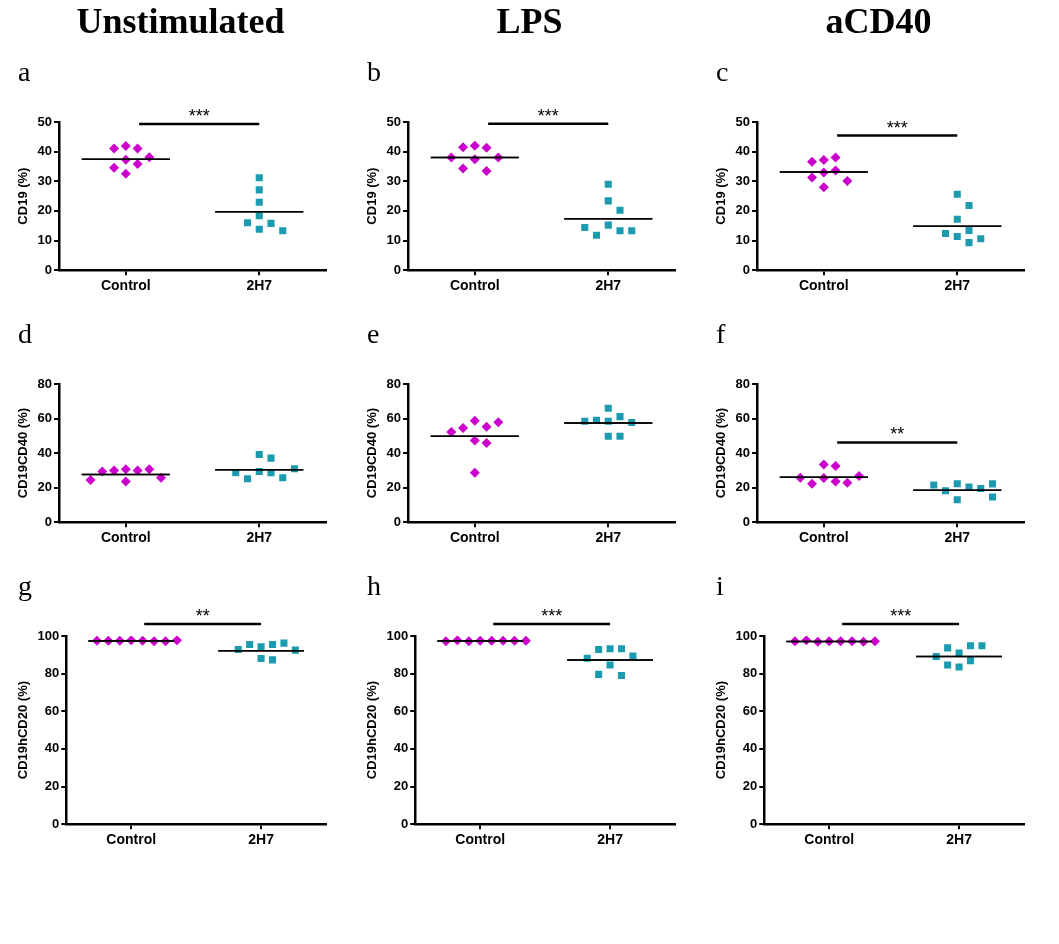  Describe the element at coordinates (374, 71) in the screenshot. I see `chart-subtitle: b` at that location.